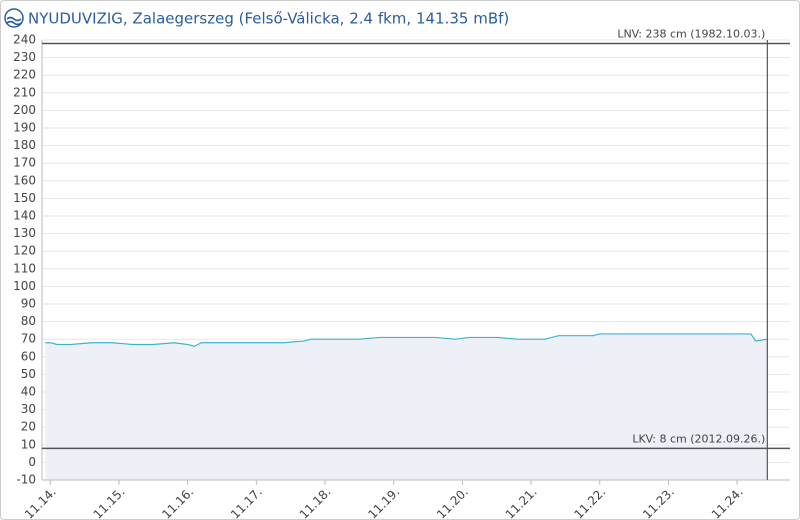 This screenshot has width=800, height=520. Describe the element at coordinates (24, 286) in the screenshot. I see `y-tick-label: 100` at that location.